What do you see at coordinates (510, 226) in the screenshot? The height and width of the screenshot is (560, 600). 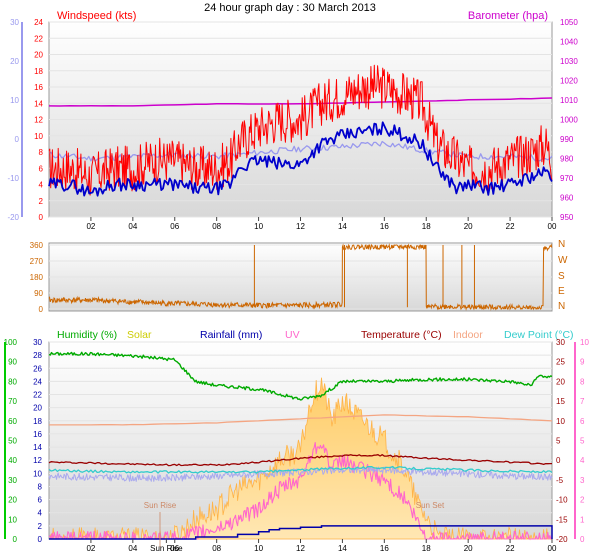 I see `x-tick-label: 22` at bounding box center [510, 226].